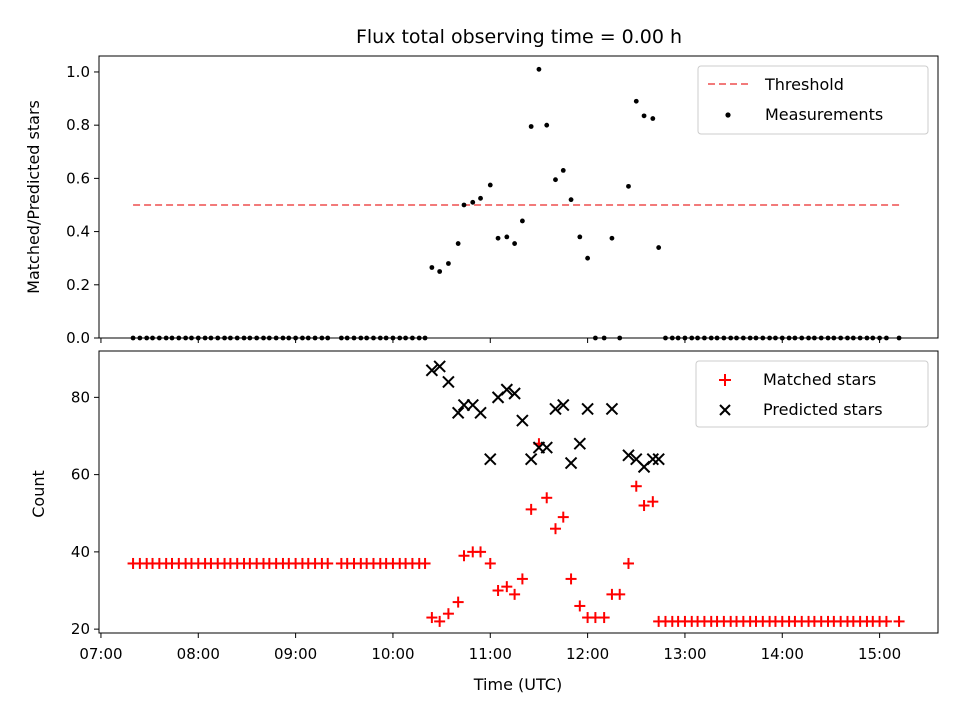  What do you see at coordinates (80, 552) in the screenshot?
I see `bottom-y-tick-label: 40` at bounding box center [80, 552].